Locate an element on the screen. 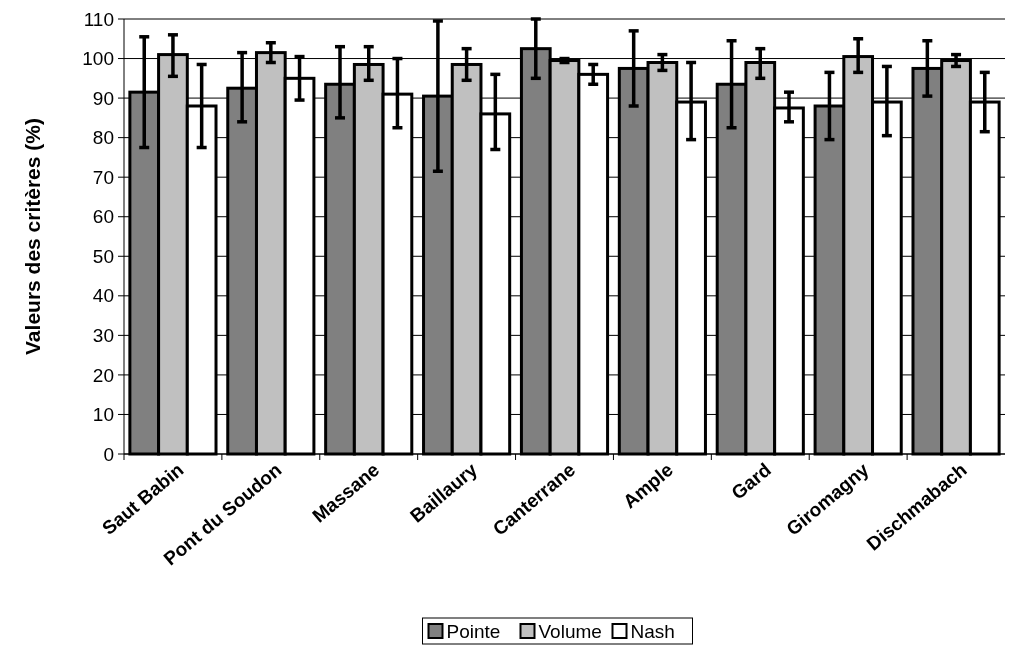 This screenshot has width=1015, height=649. legend-label: Pointe is located at coordinates (473, 631).